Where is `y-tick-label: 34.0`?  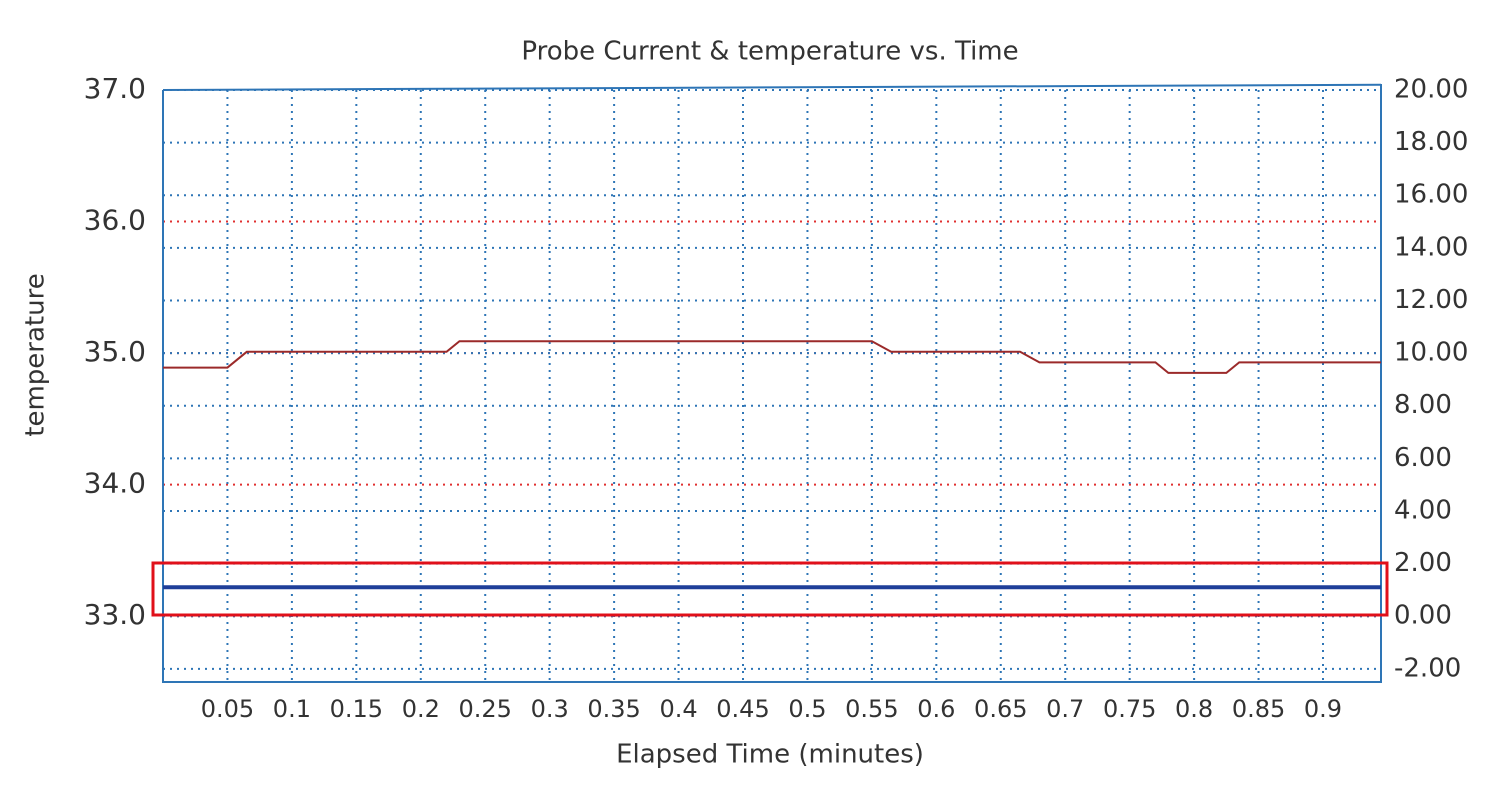
y-tick-label: 34.0 is located at coordinates (115, 483).